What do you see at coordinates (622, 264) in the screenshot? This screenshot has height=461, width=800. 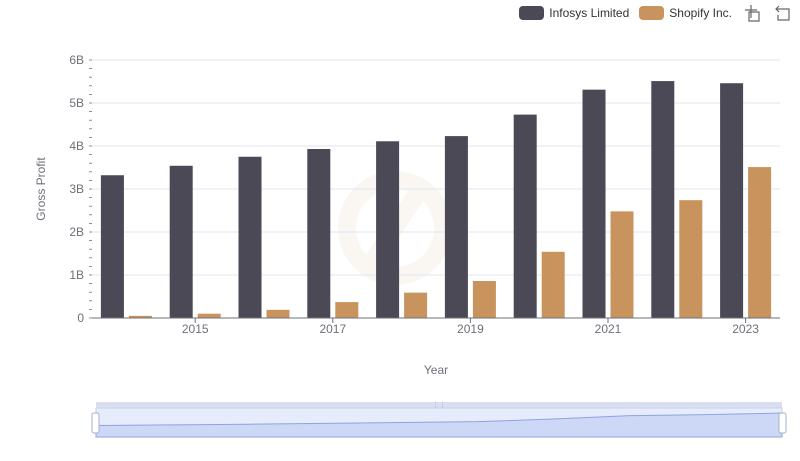 I see `bar-shopify-2021` at bounding box center [622, 264].